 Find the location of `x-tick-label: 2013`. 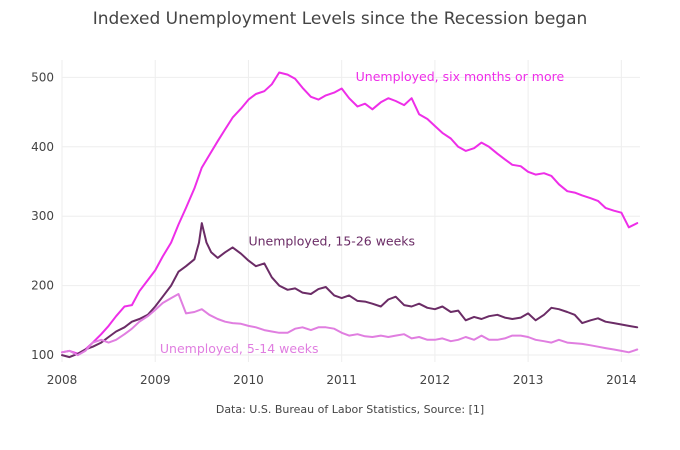

x-tick-label: 2013 is located at coordinates (528, 380).